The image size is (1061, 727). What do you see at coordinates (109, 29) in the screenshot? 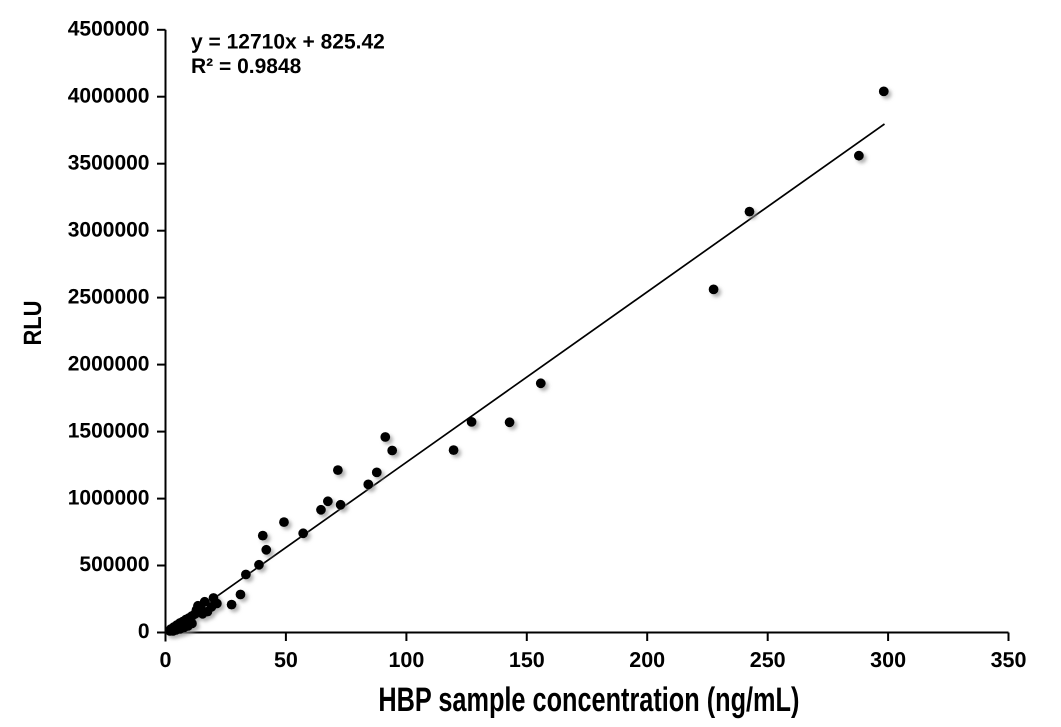
I see `svg-text: 4500000` at bounding box center [109, 29].